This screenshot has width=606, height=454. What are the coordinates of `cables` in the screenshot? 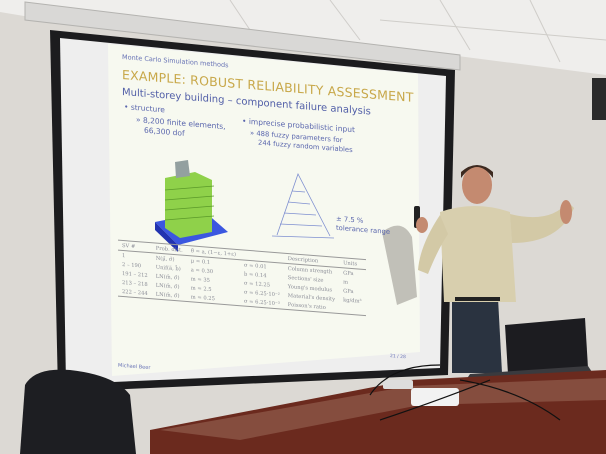 It's located at (465, 392).